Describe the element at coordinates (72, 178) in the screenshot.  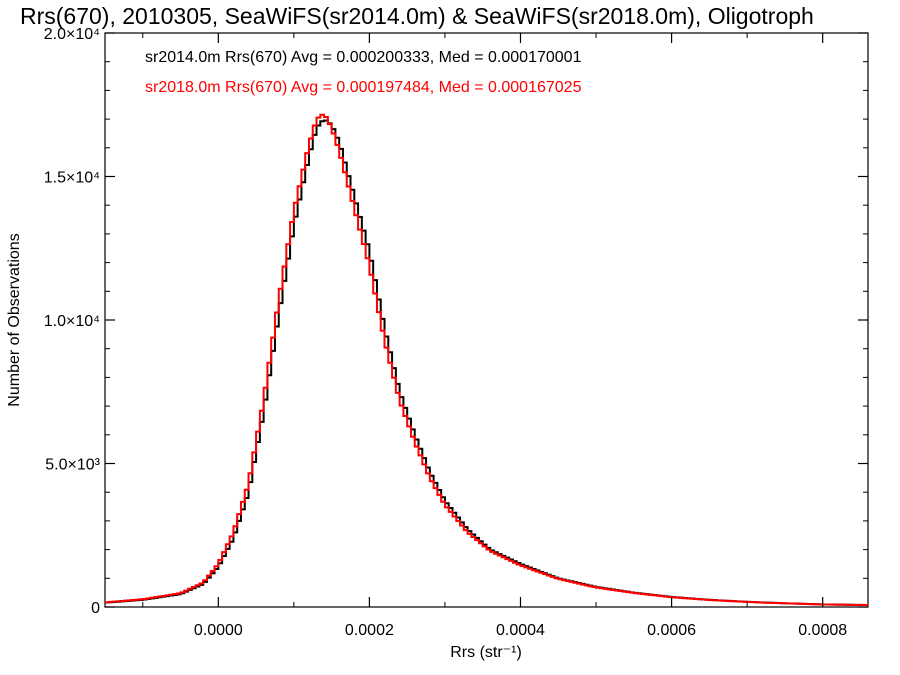
I see `y-tick-label-3: 1.5×10⁴` at that location.